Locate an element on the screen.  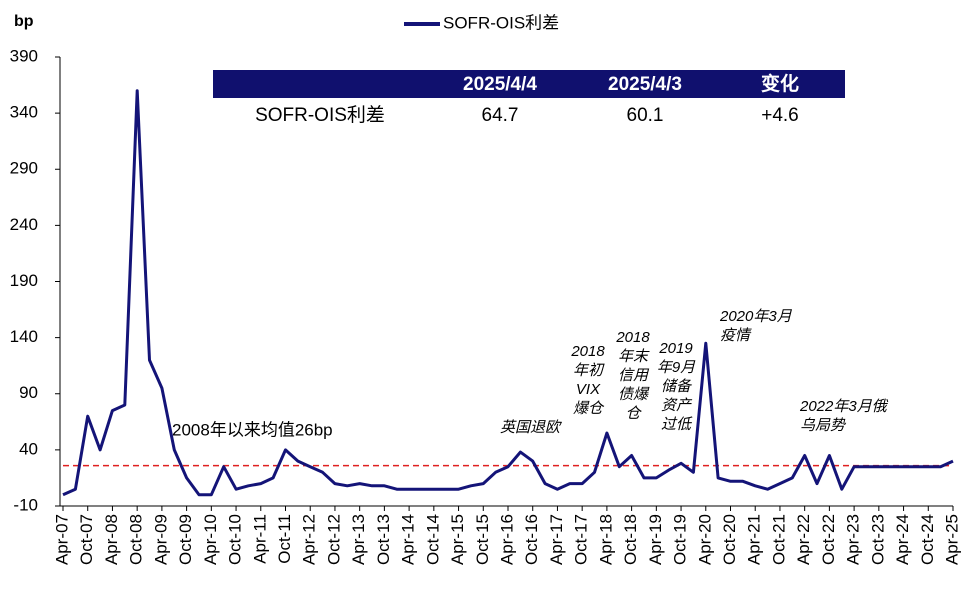
x-tick-label: Oct-17 is located at coordinates (581, 539).